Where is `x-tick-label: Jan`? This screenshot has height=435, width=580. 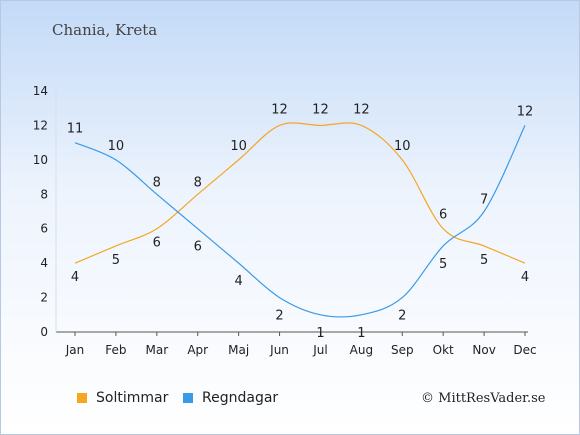
x-tick-label: Jan is located at coordinates (75, 350).